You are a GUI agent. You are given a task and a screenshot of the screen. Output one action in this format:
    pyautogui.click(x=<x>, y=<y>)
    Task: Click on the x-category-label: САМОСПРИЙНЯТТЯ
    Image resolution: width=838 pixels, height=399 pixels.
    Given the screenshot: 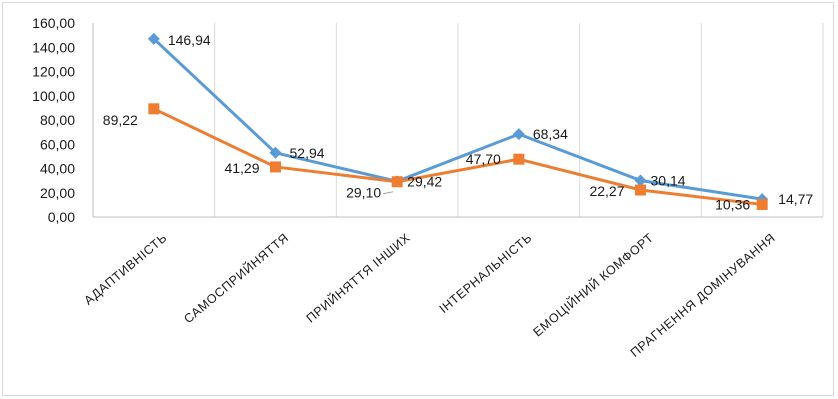 What is the action you would take?
    pyautogui.click(x=236, y=278)
    